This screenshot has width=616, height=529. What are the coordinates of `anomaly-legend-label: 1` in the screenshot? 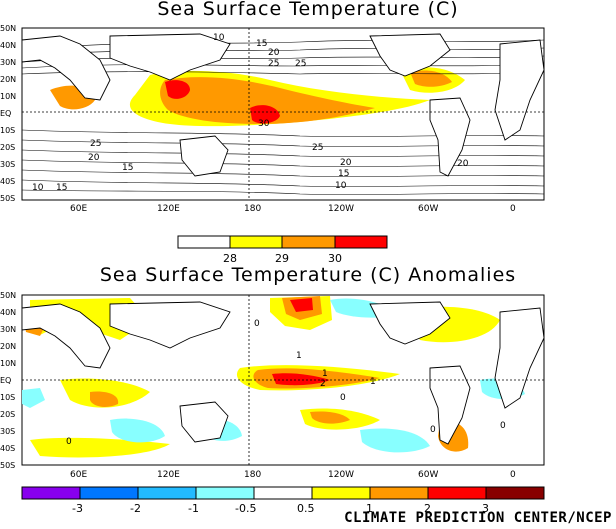 It's located at (369, 508).